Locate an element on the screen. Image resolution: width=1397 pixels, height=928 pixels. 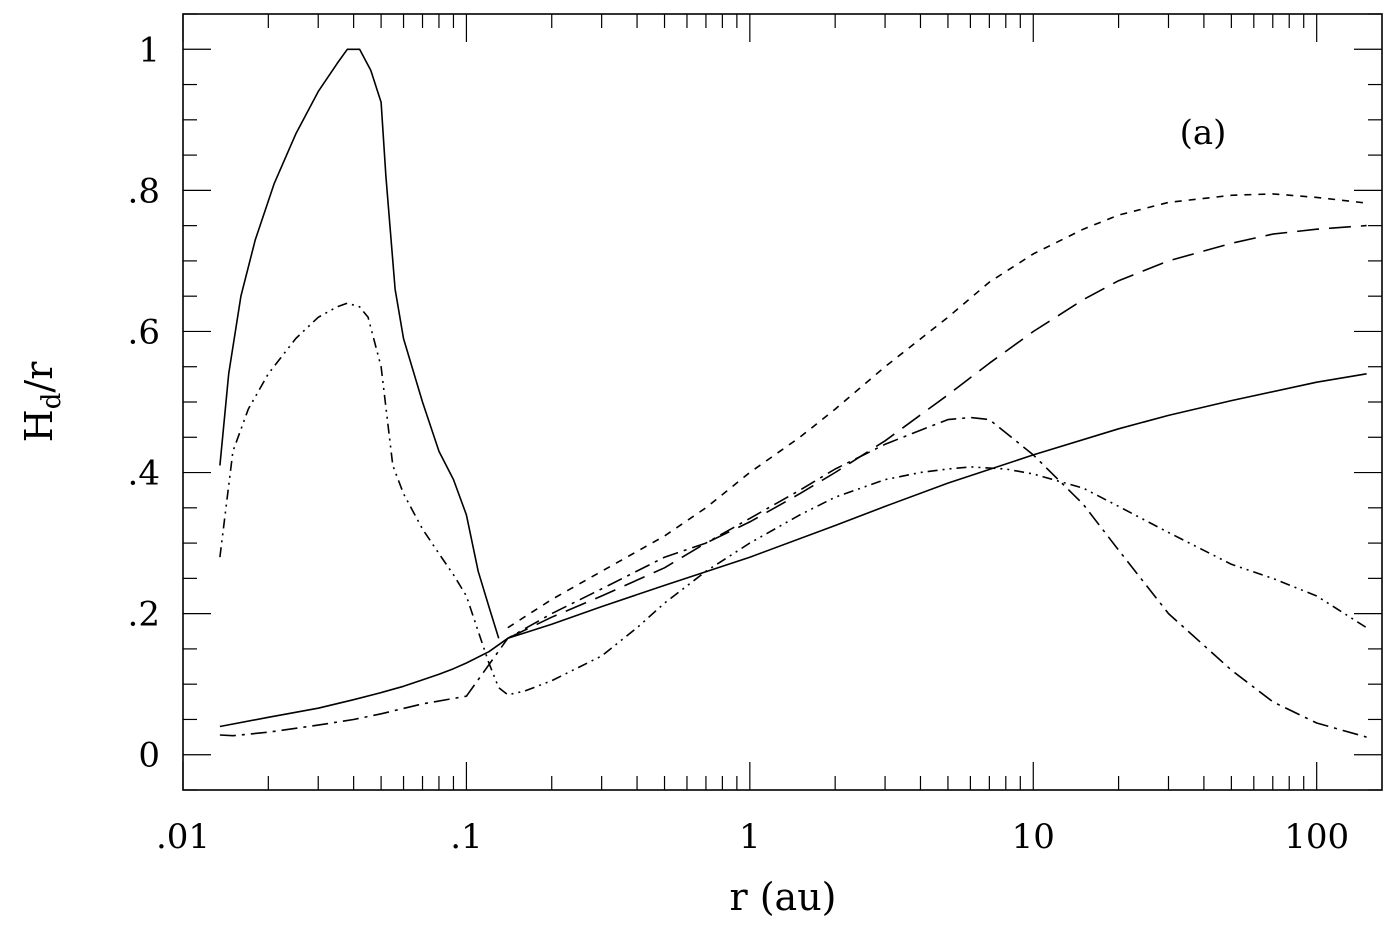
x-tick-label: 10 is located at coordinates (1033, 837).